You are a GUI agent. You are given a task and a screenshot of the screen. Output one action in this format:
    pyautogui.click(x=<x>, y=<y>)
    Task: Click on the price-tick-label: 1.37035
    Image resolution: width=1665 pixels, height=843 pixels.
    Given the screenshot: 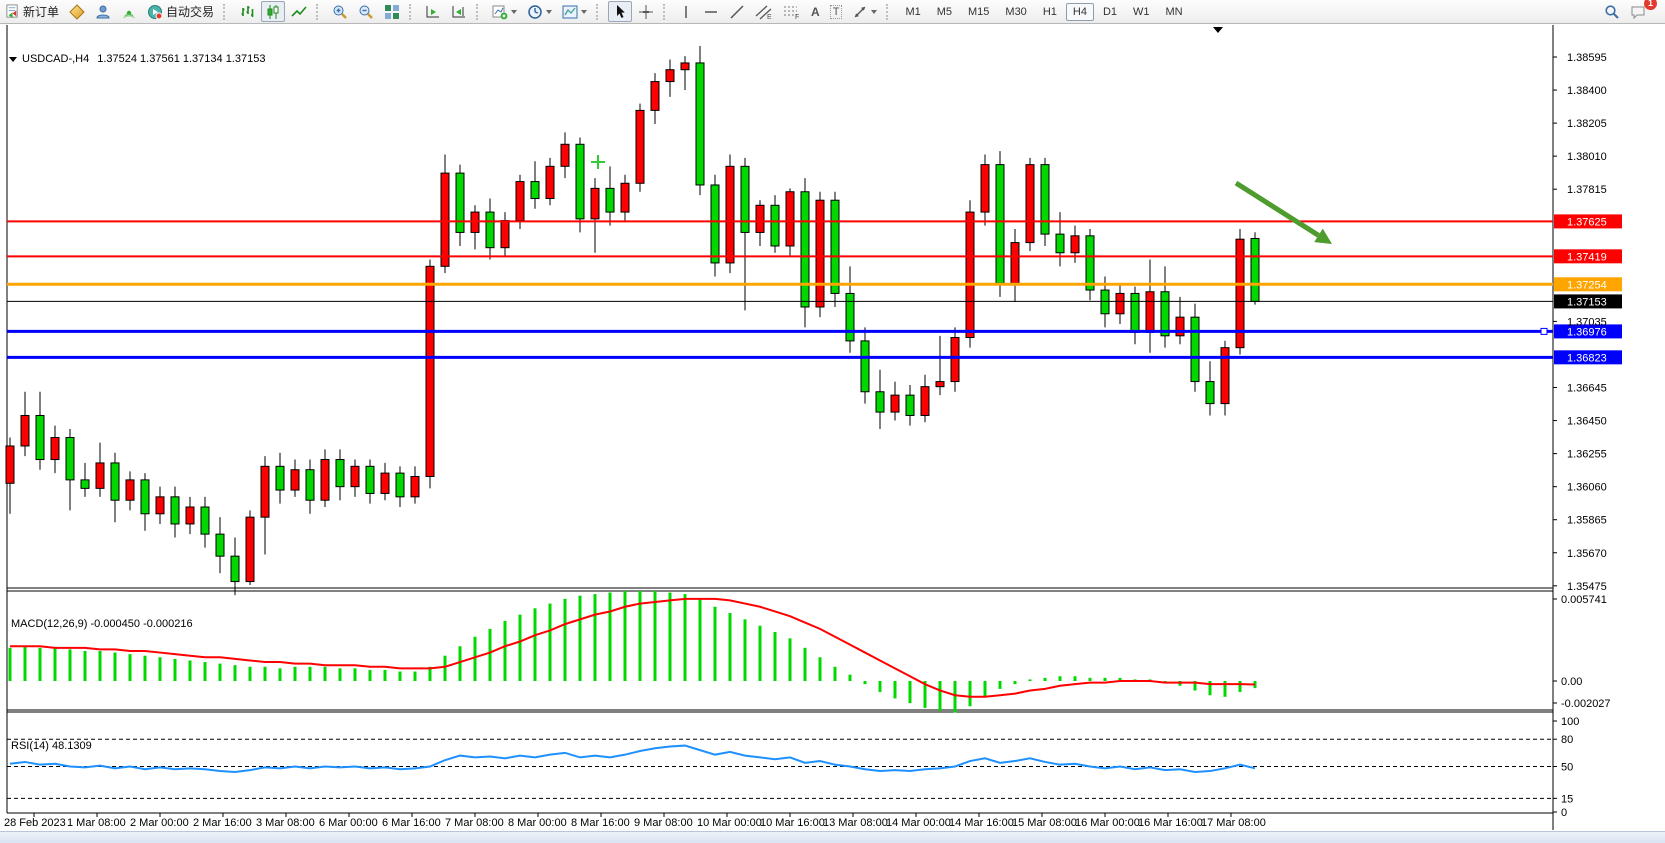 What is the action you would take?
    pyautogui.click(x=1587, y=322)
    